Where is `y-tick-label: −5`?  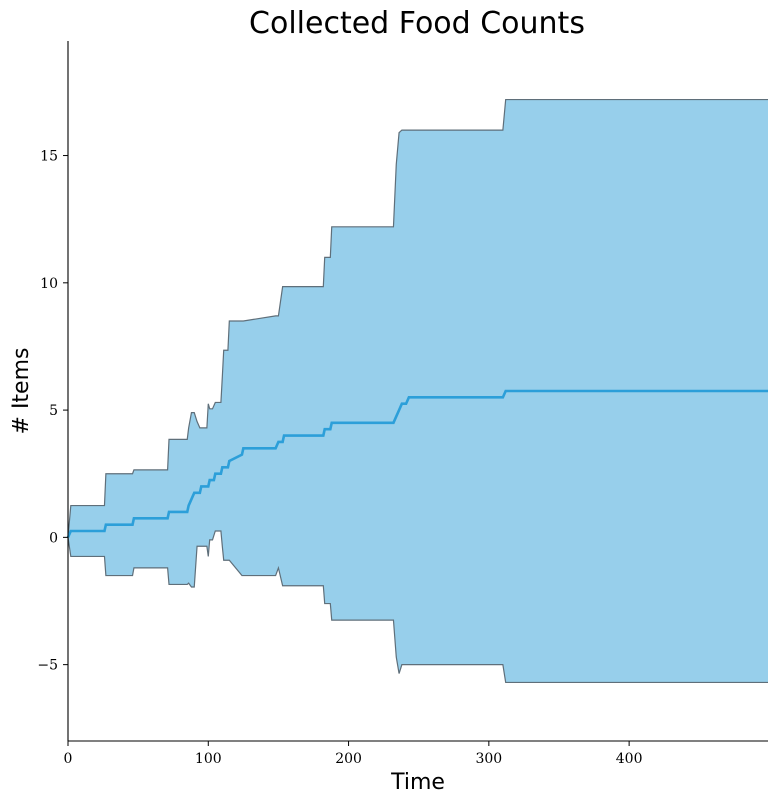 y-tick-label: −5 is located at coordinates (47, 666).